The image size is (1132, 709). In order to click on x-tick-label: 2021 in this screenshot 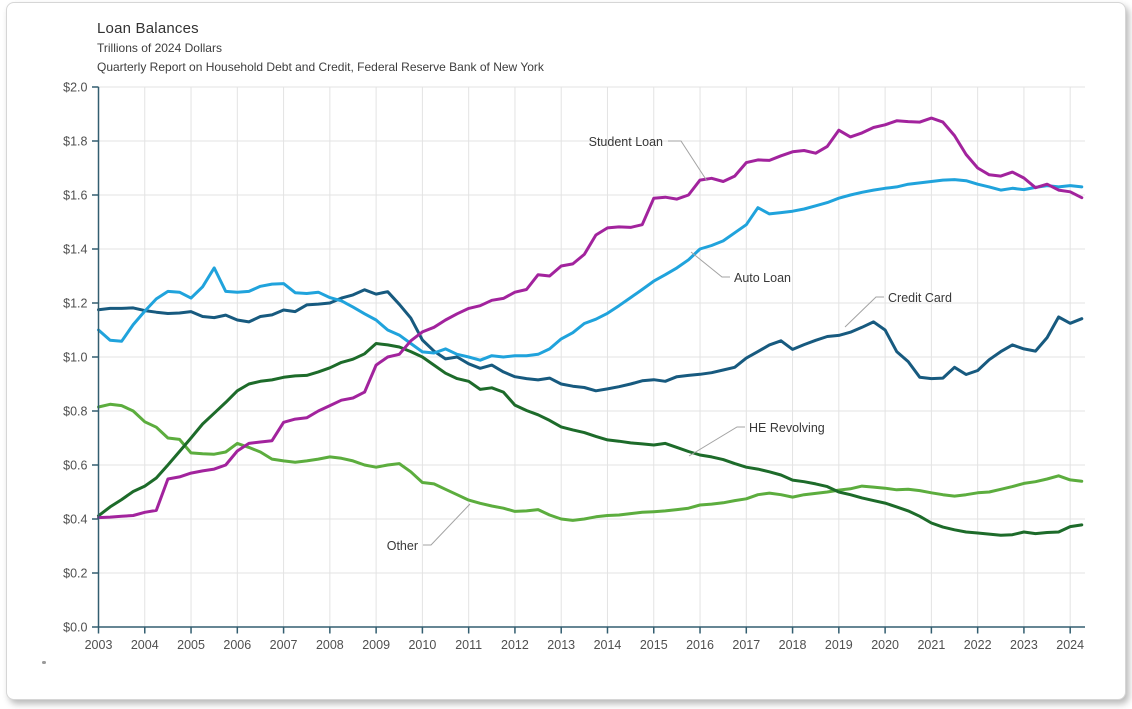, I will do `click(931, 645)`.